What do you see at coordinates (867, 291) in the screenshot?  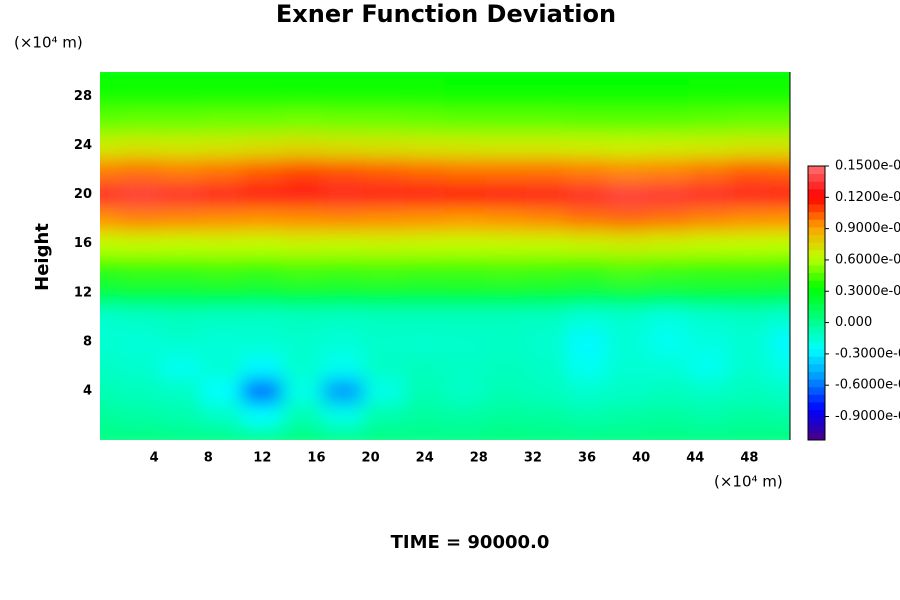 I see `colorbar-tick-label: 0.3000e-0` at bounding box center [867, 291].